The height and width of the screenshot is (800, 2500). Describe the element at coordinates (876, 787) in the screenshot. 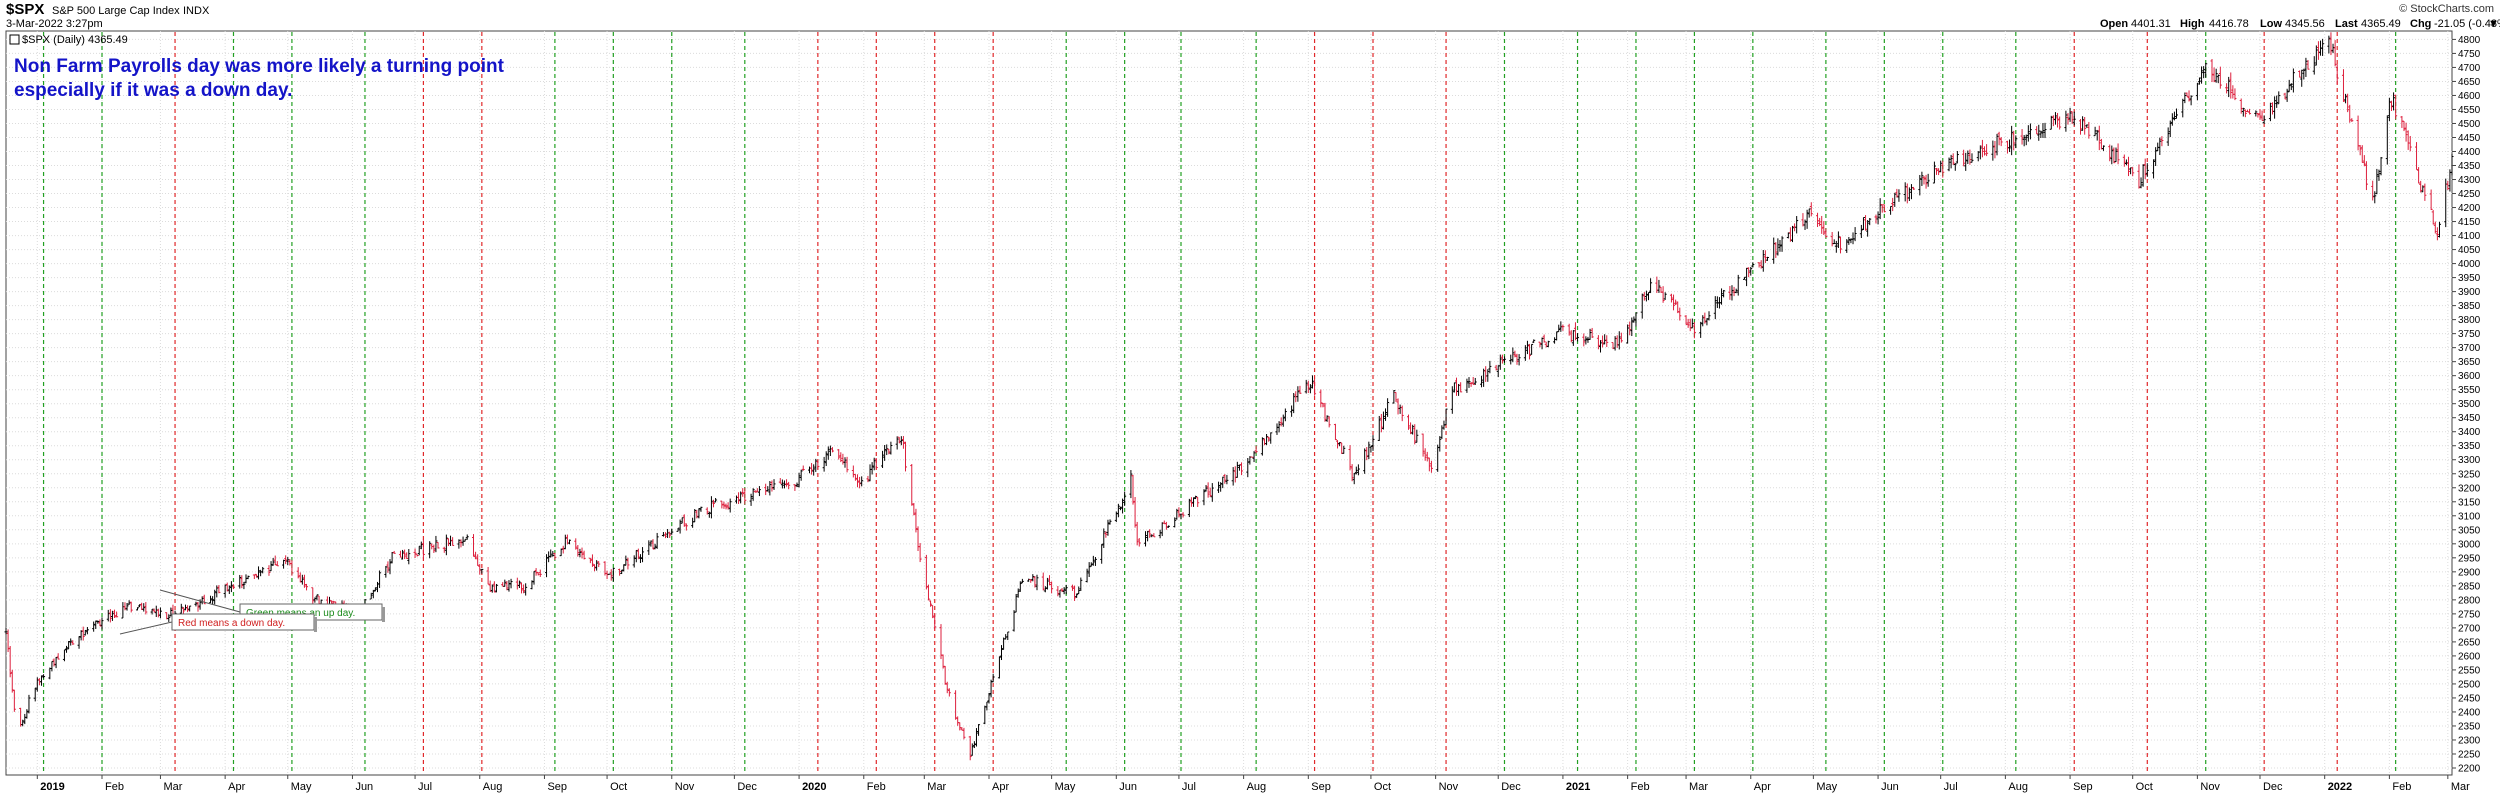

I see `x-tick-label: Feb` at that location.